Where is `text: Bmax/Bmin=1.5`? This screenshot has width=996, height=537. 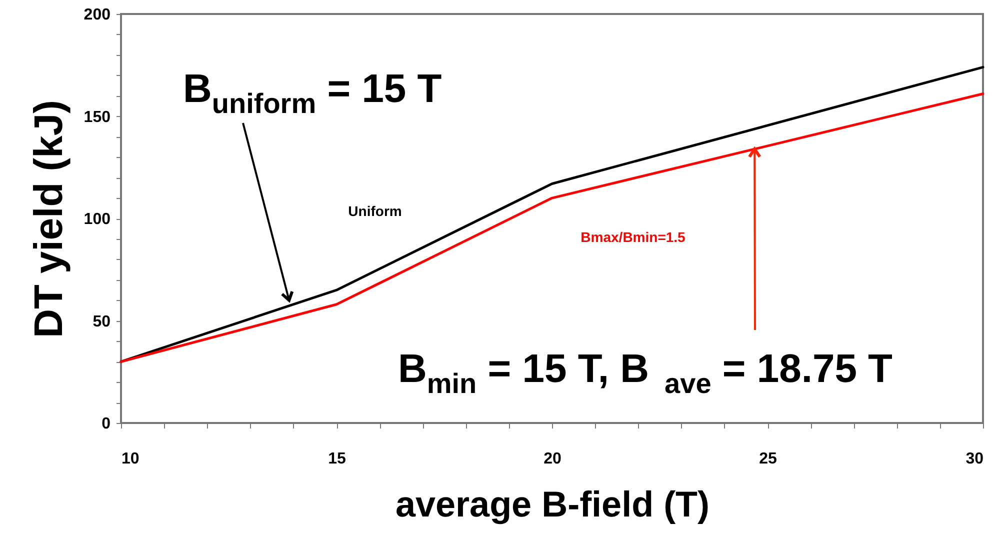 text: Bmax/Bmin=1.5 is located at coordinates (633, 237).